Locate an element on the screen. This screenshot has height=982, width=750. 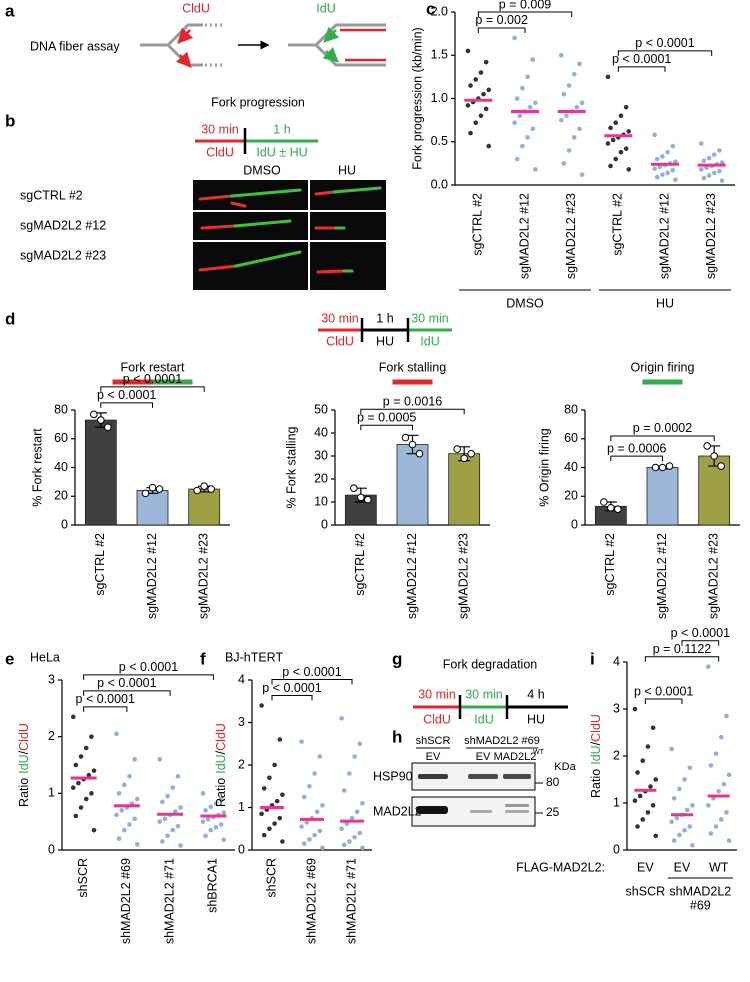
panel-label: c is located at coordinates (430, 9).